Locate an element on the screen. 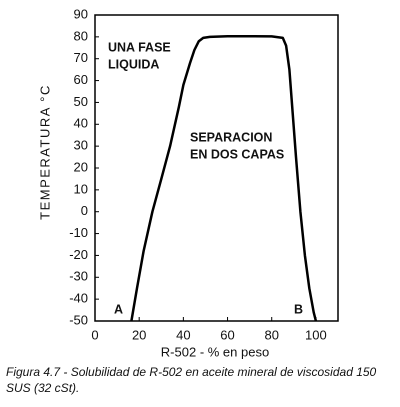  y-tick-label: -30 is located at coordinates (78, 276).